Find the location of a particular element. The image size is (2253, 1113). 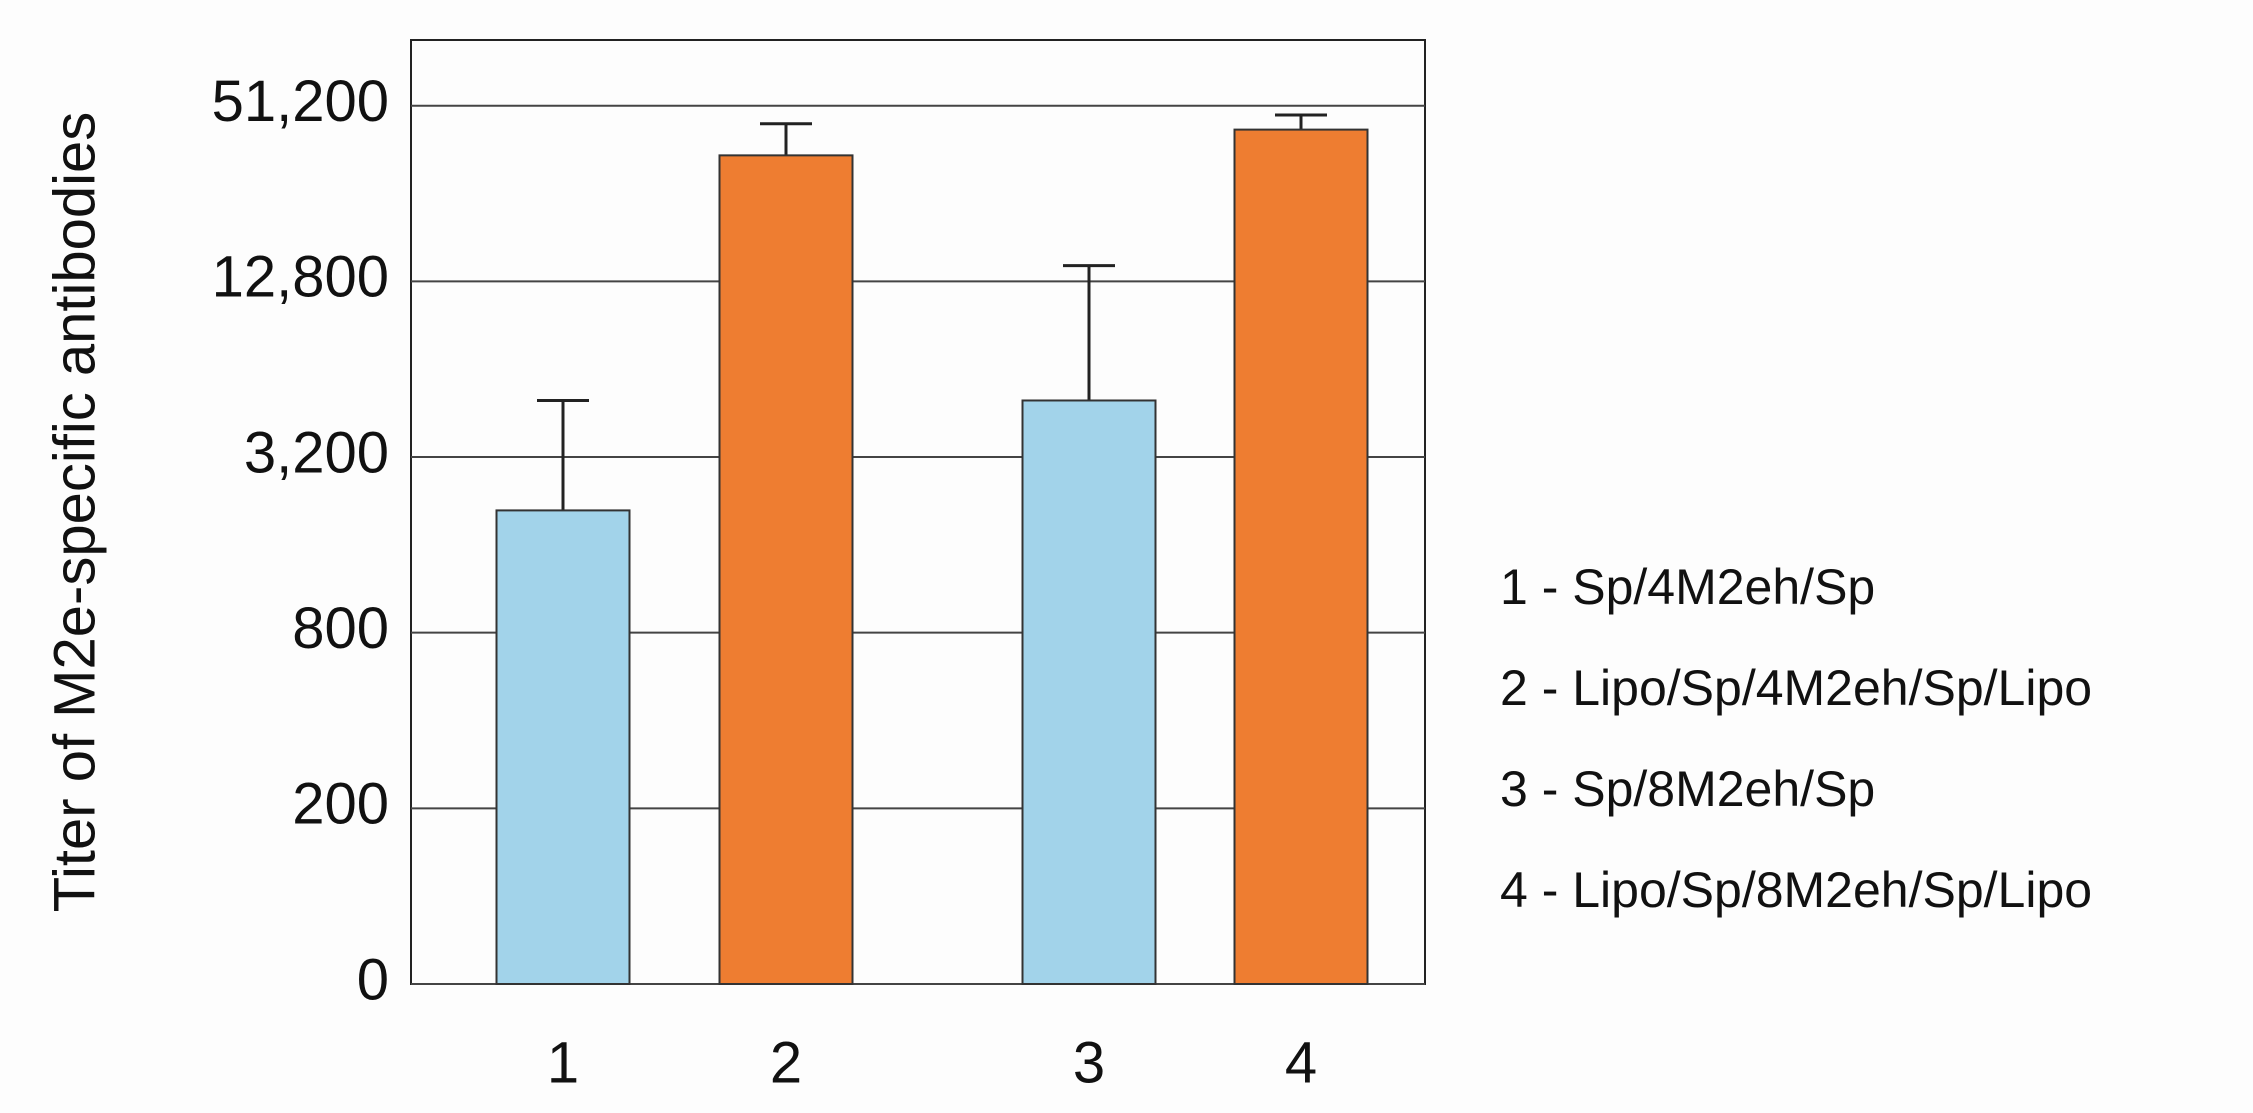

y-tick-label: 200 is located at coordinates (340, 804).